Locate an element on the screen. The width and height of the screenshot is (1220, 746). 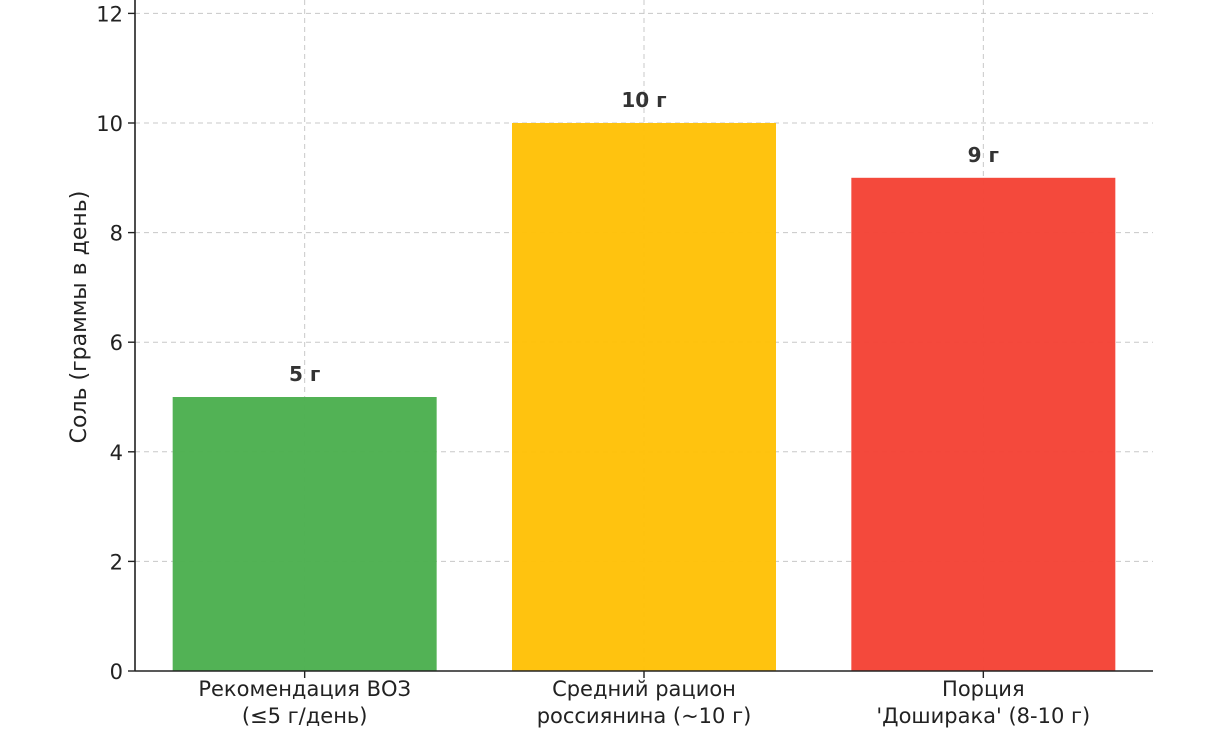
bar-value-label: 5 г is located at coordinates (304, 374).